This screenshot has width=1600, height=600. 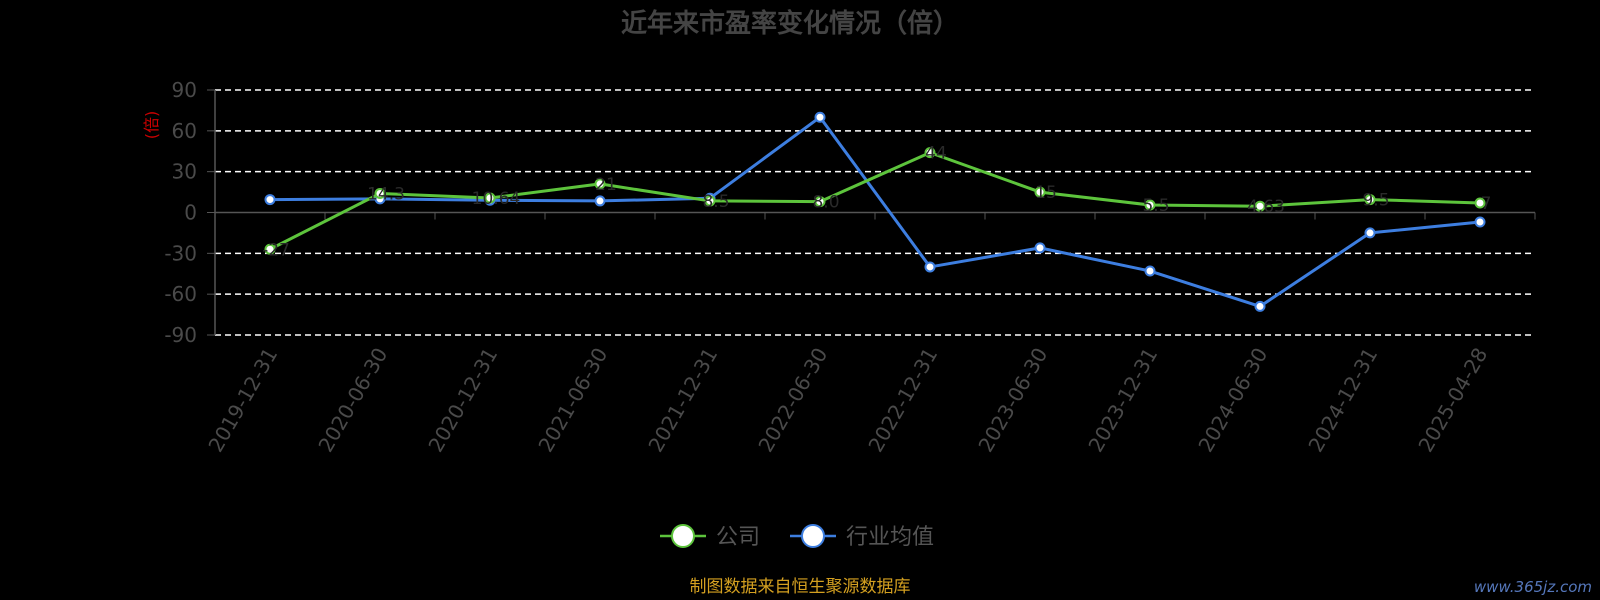 I want to click on x-tick-label: 2024-06-30, so click(x=1232, y=400).